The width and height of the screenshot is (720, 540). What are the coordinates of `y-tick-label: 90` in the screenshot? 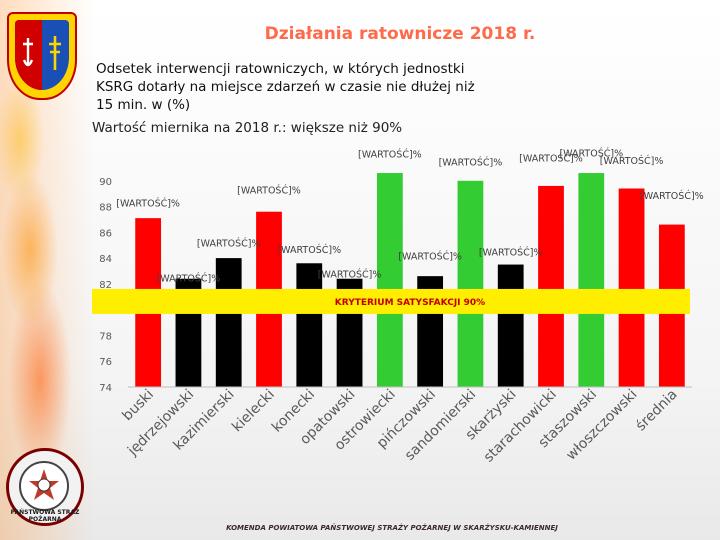 It's located at (105, 182).